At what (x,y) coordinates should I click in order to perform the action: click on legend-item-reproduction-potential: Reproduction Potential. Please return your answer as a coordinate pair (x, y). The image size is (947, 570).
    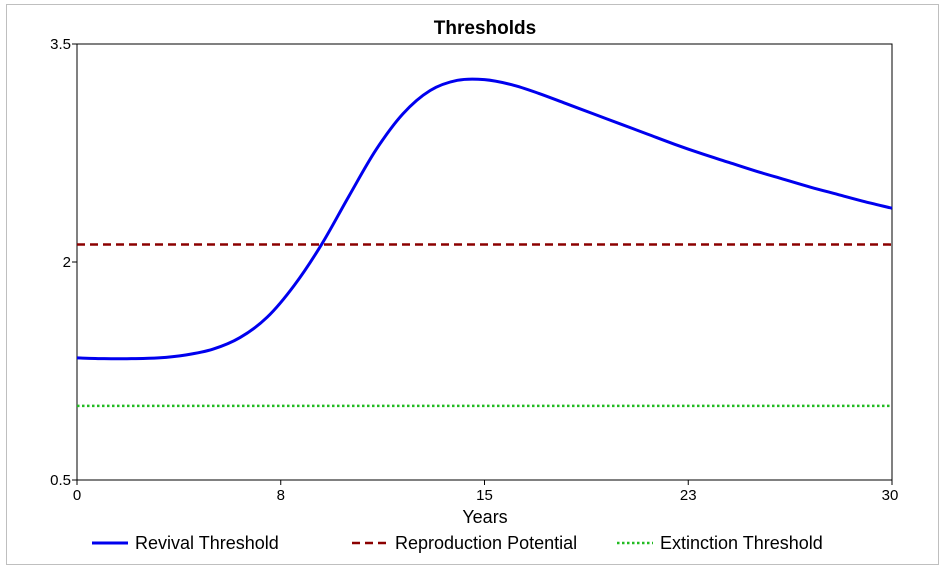
    Looking at the image, I should click on (464, 543).